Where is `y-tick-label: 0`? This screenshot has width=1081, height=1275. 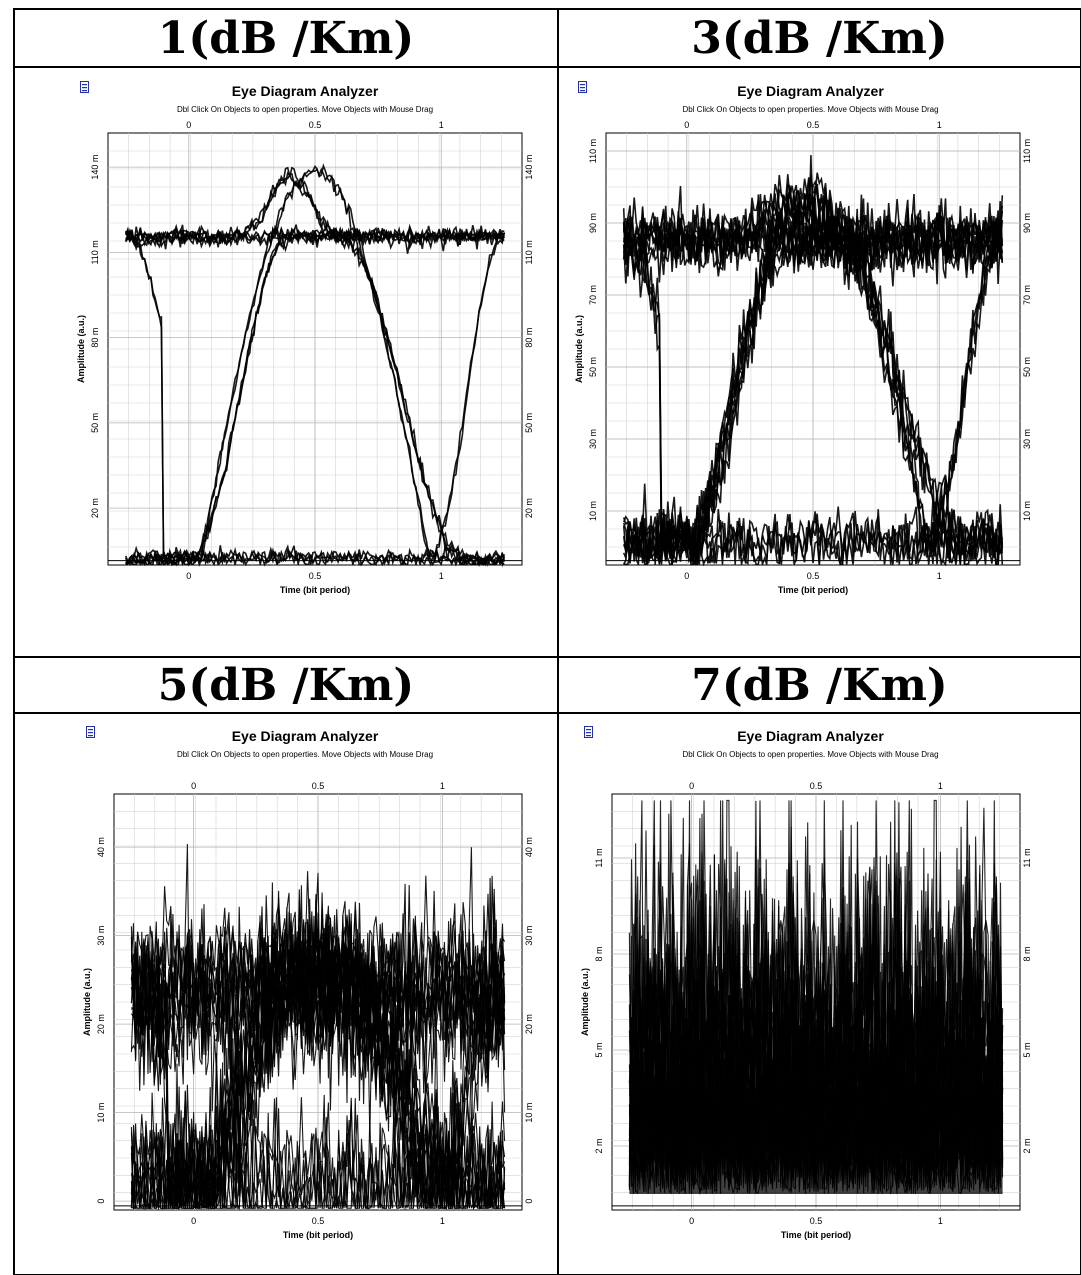
y-tick-label: 0 is located at coordinates (101, 1201).